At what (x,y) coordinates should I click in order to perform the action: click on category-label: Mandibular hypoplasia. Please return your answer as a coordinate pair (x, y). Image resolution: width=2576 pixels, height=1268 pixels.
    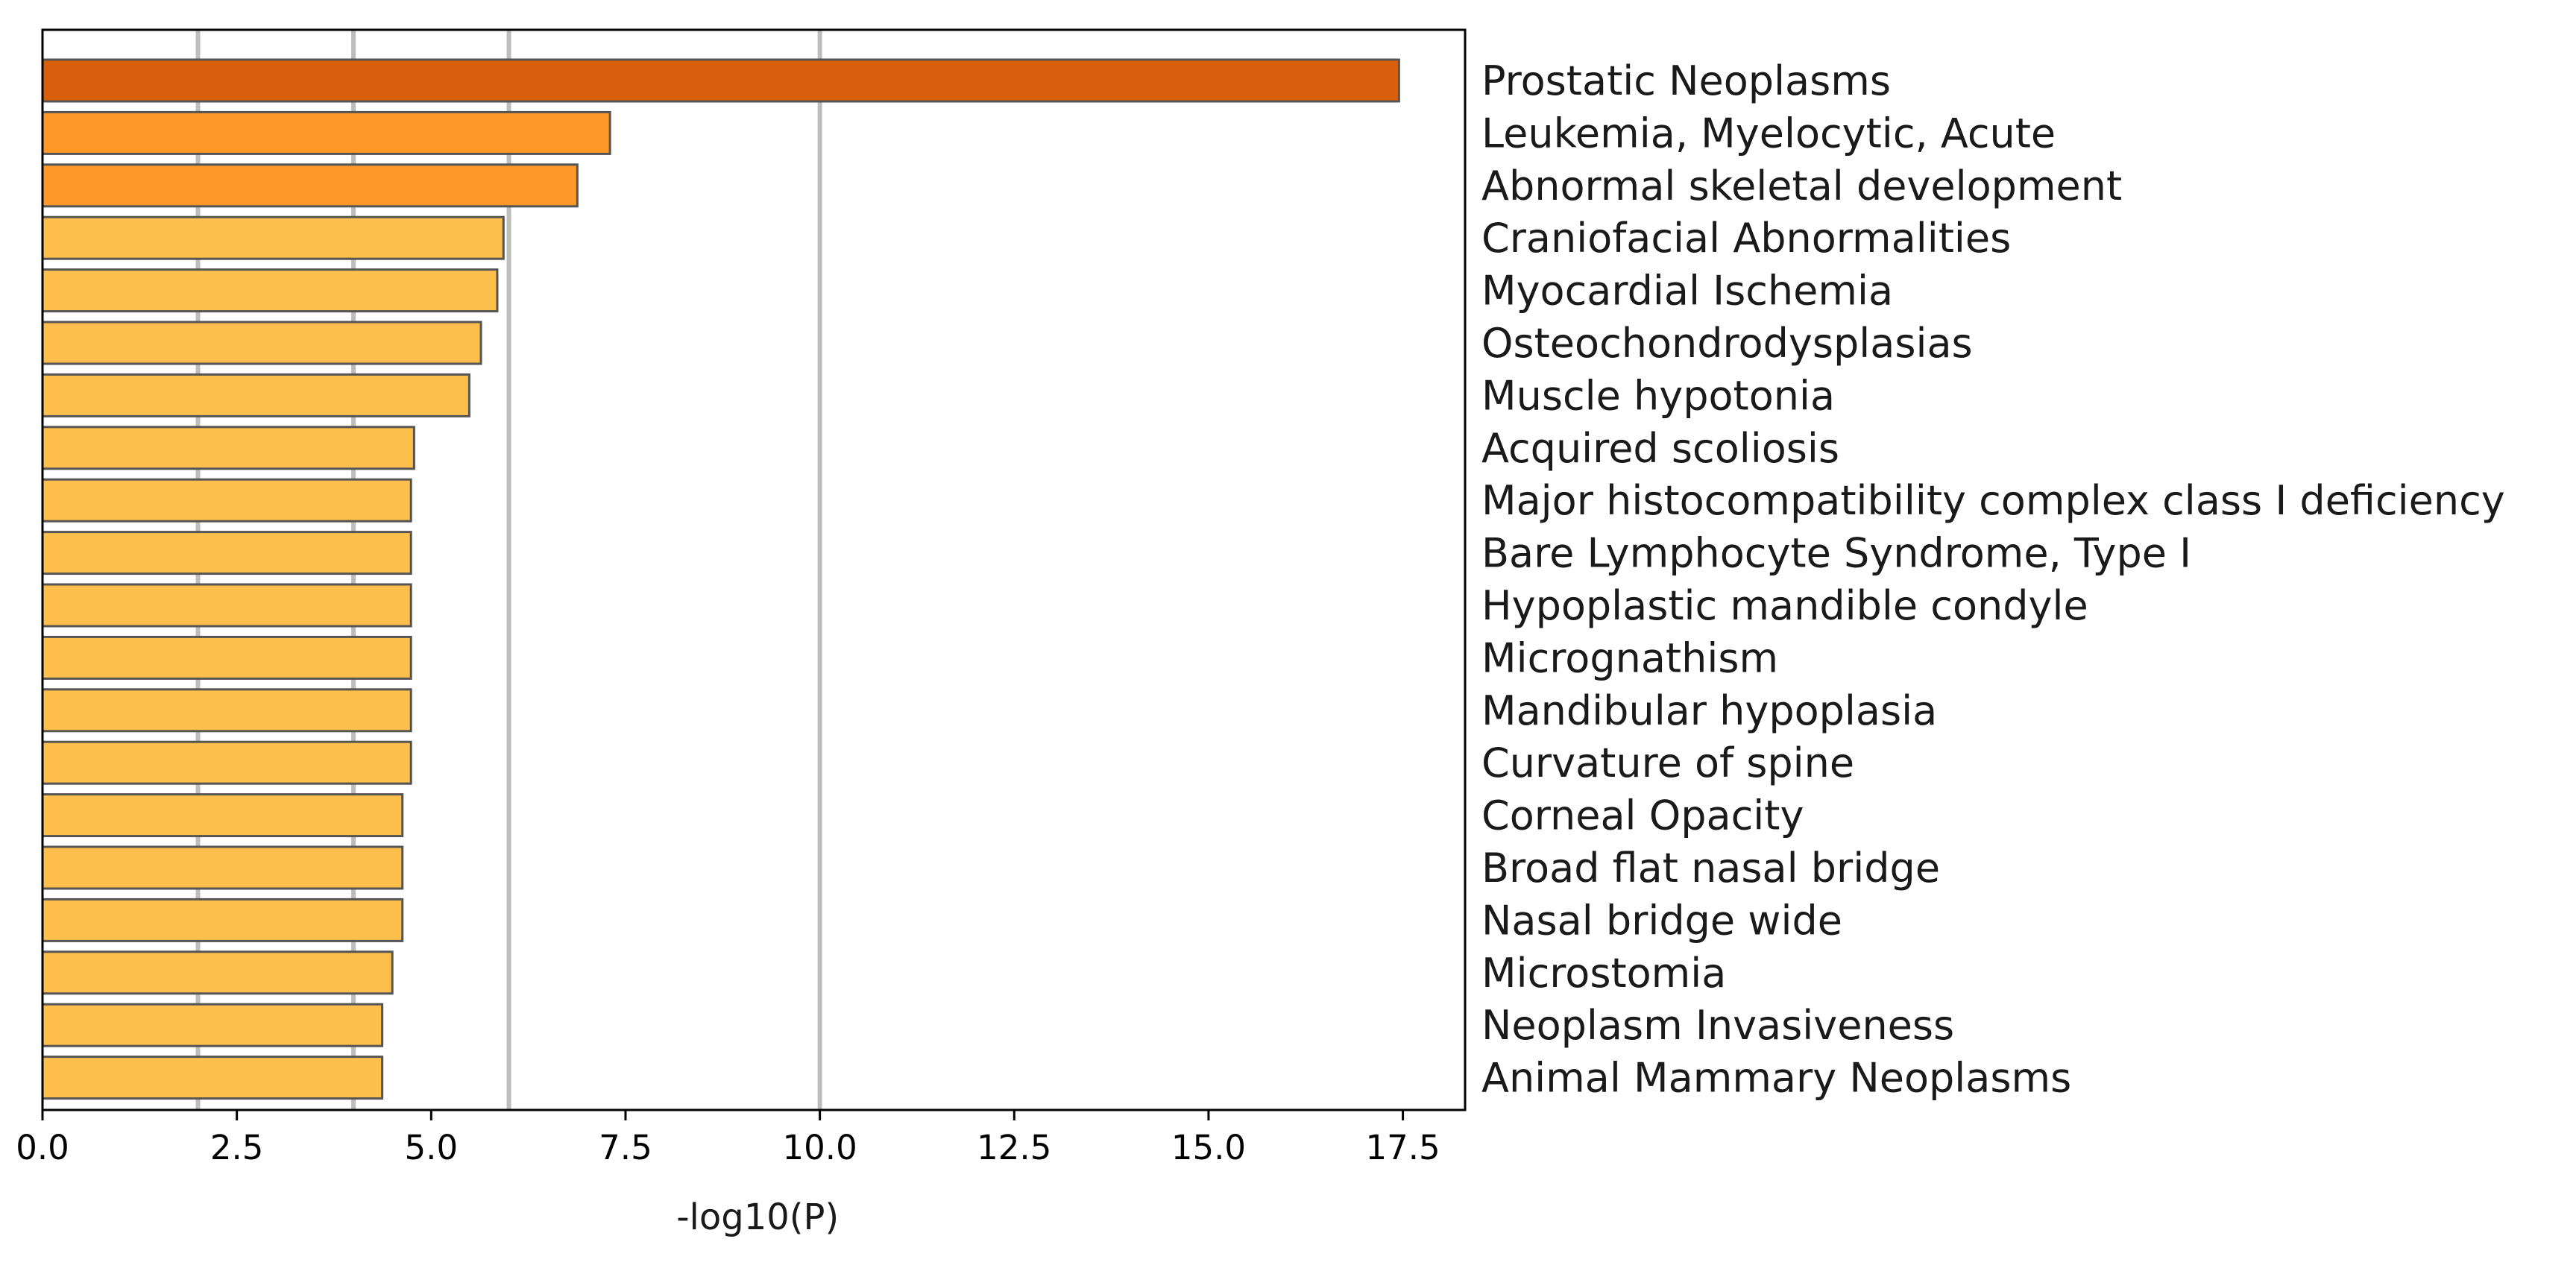
    Looking at the image, I should click on (1709, 711).